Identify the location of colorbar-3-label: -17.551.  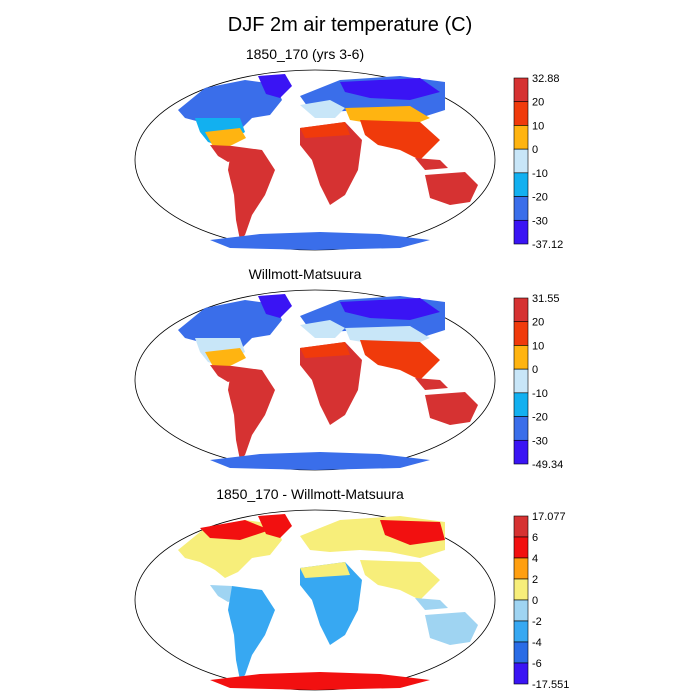
(550, 685).